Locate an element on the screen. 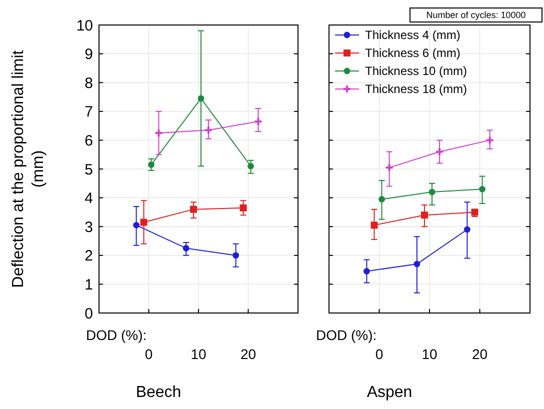  legend-label: Thickness 6 (mm) is located at coordinates (412, 53).